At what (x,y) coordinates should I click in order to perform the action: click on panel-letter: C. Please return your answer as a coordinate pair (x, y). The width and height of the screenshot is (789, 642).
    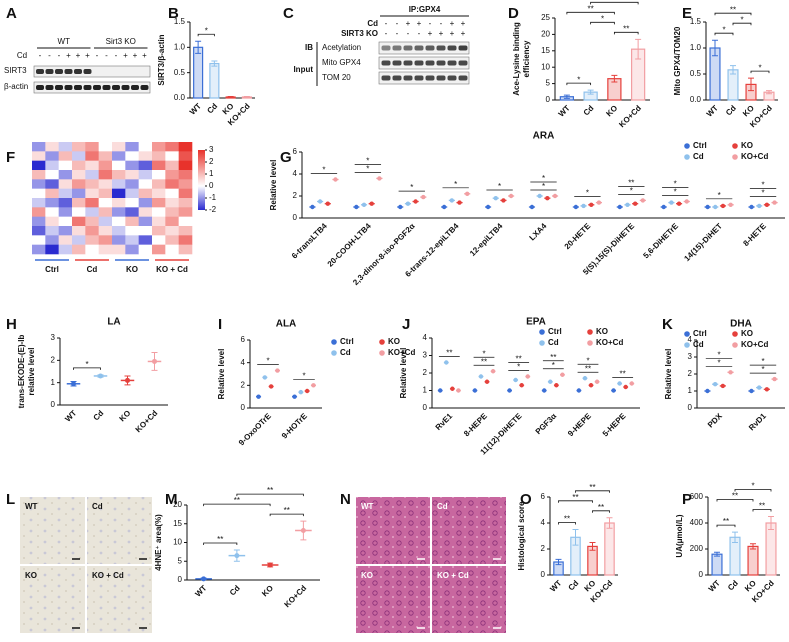
    Looking at the image, I should click on (288, 13).